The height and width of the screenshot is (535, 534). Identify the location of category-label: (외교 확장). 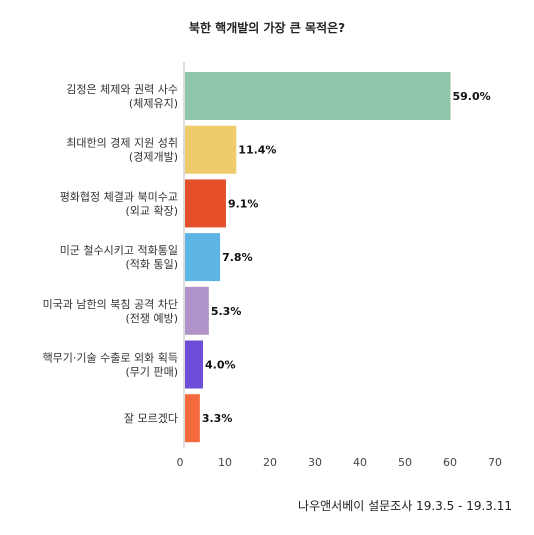
(151, 210).